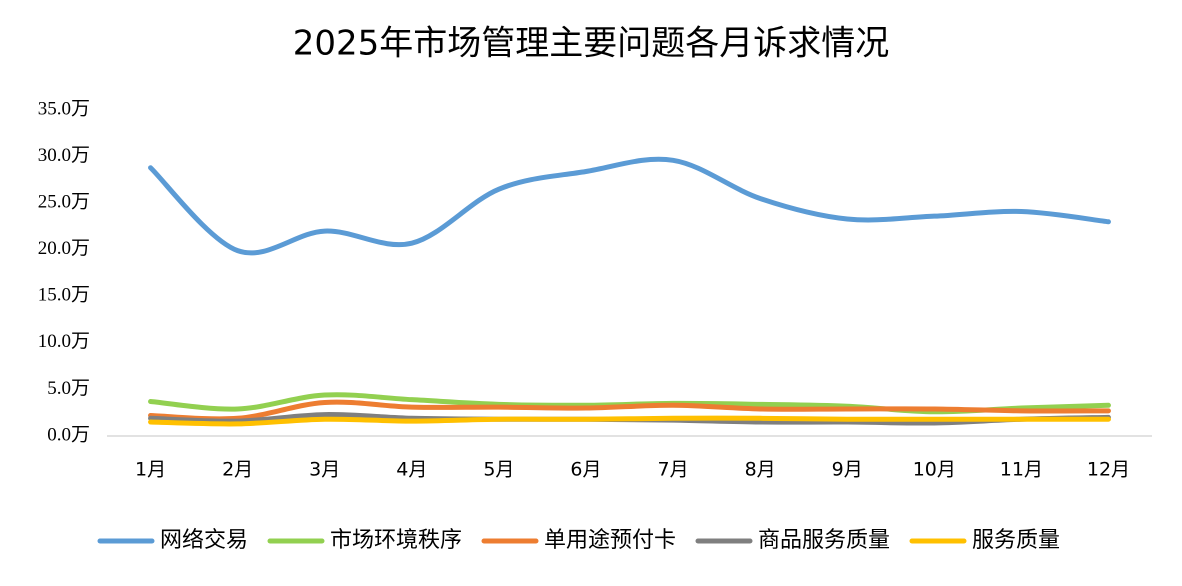 The image size is (1182, 586). Describe the element at coordinates (824, 540) in the screenshot. I see `legend-label: 商品服务质量` at that location.